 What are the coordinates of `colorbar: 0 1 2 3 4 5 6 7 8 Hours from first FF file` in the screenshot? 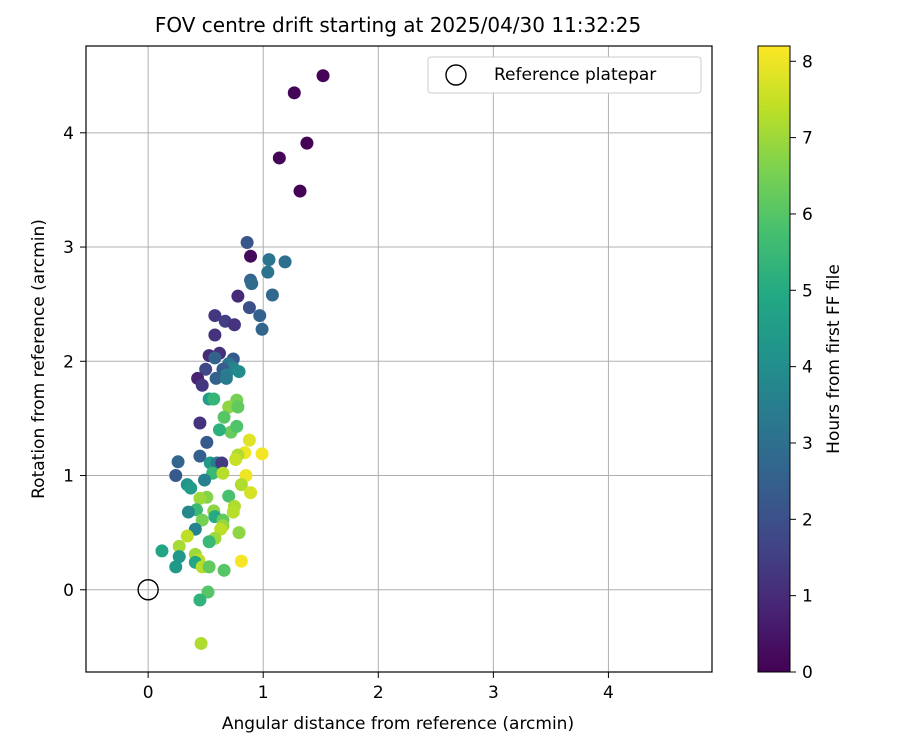 It's located at (800, 364).